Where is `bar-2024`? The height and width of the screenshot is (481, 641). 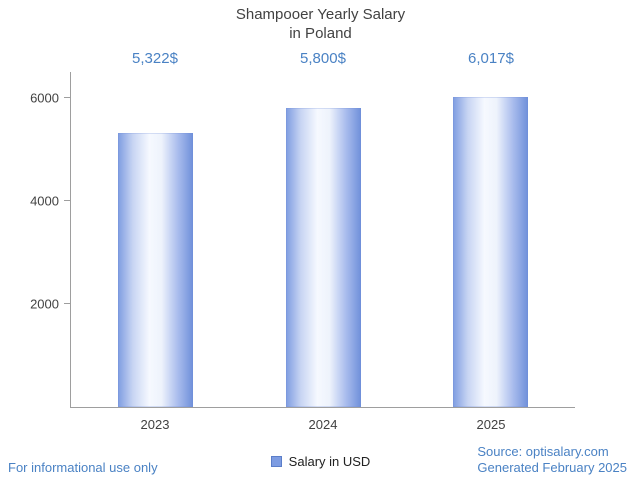 bar-2024 is located at coordinates (323, 257).